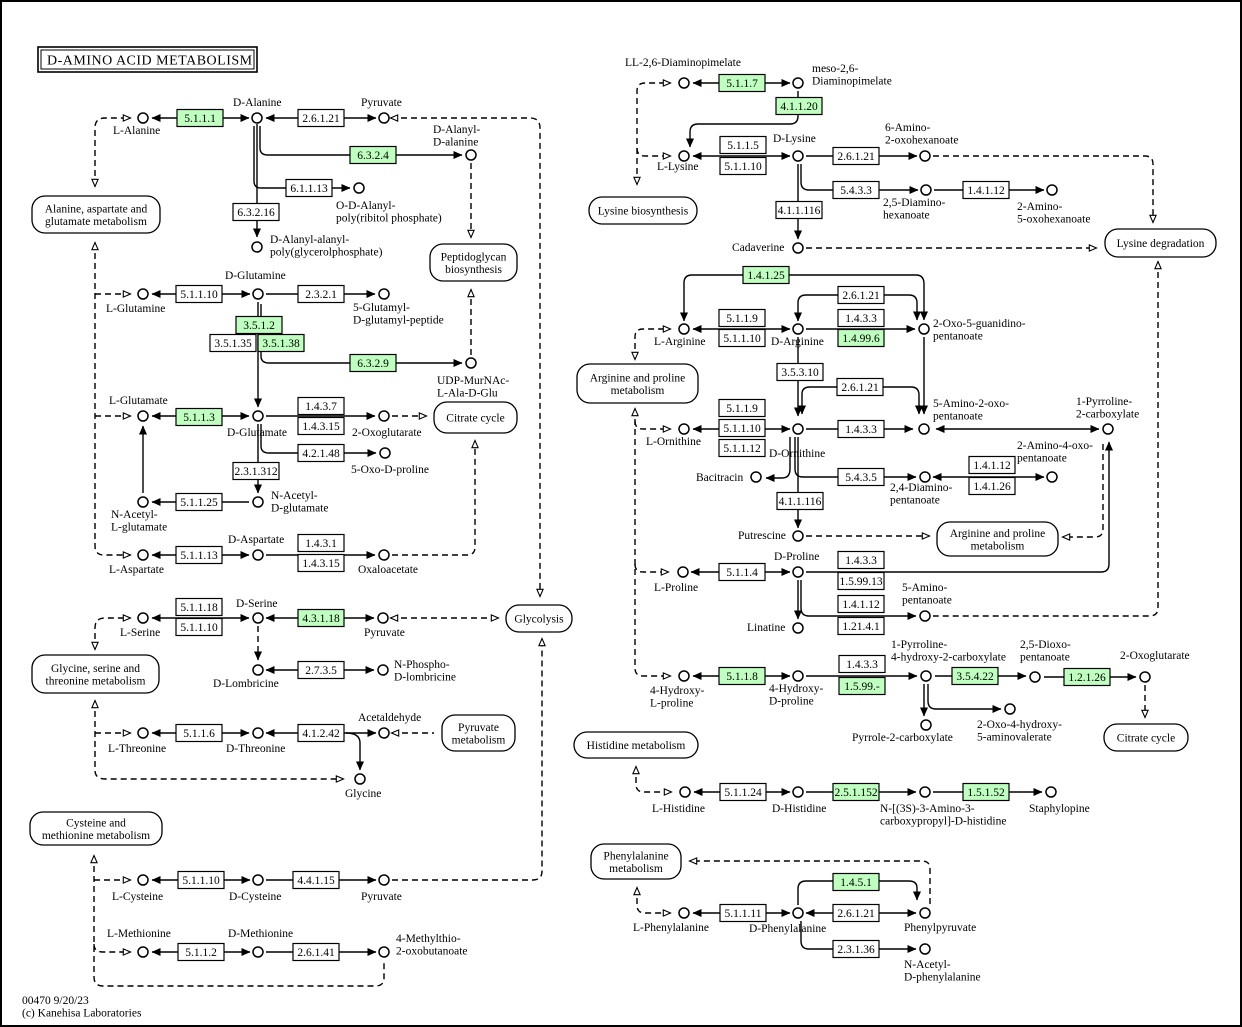 The image size is (1242, 1027). What do you see at coordinates (383, 670) in the screenshot?
I see `compound-circle-N-Phospho-D-lombricine` at bounding box center [383, 670].